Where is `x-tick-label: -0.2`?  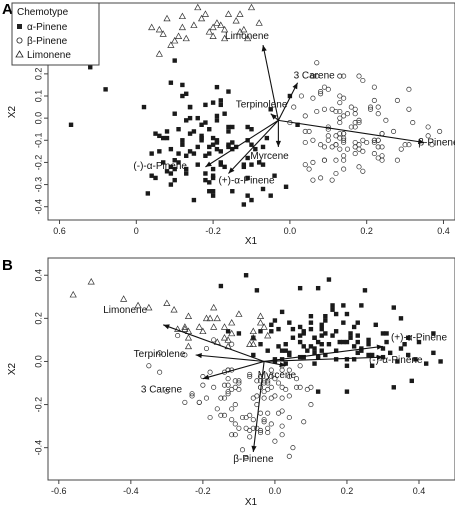
x-tick-label: -0.2 is located at coordinates (203, 491).